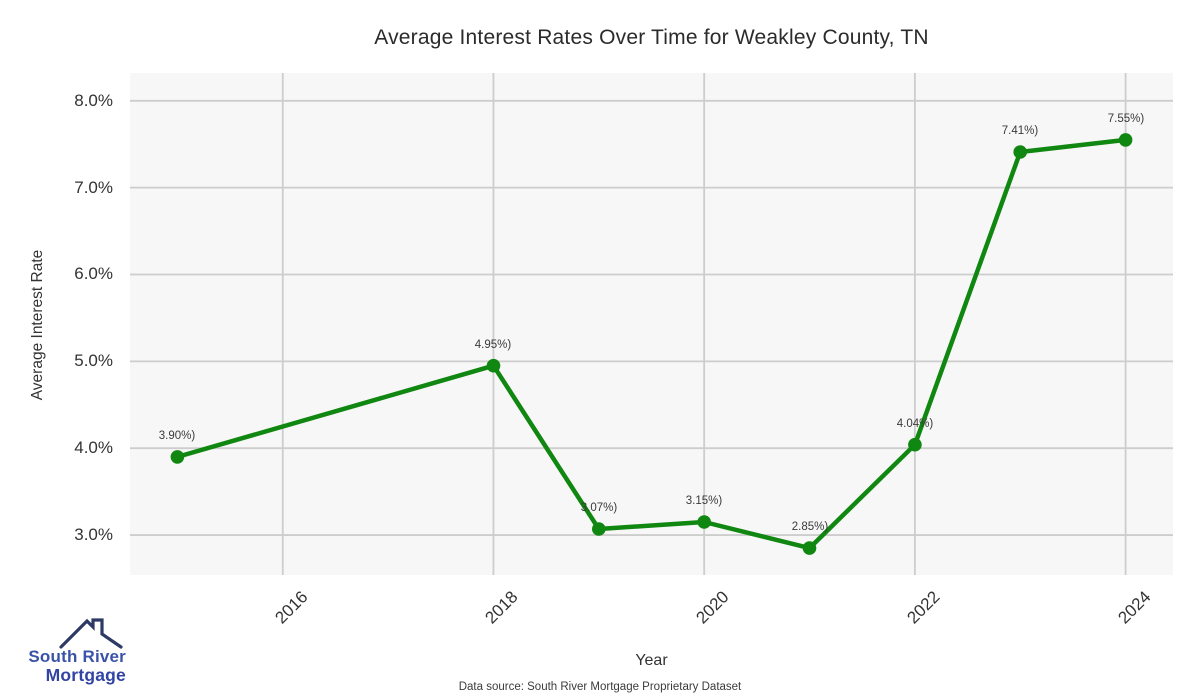  What do you see at coordinates (91, 633) in the screenshot?
I see `house-roof-icon` at bounding box center [91, 633].